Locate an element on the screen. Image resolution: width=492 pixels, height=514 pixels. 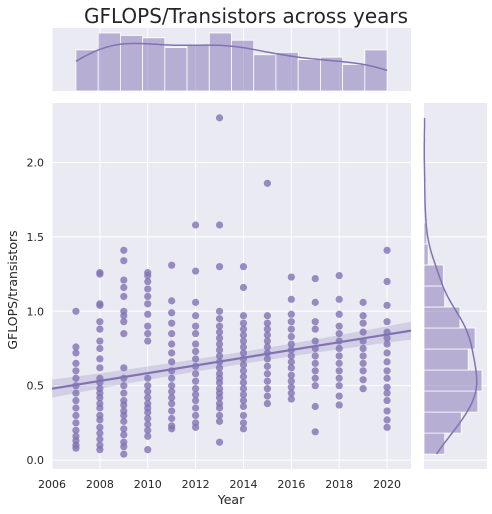
top-marginal-kde-line is located at coordinates (231, 57).